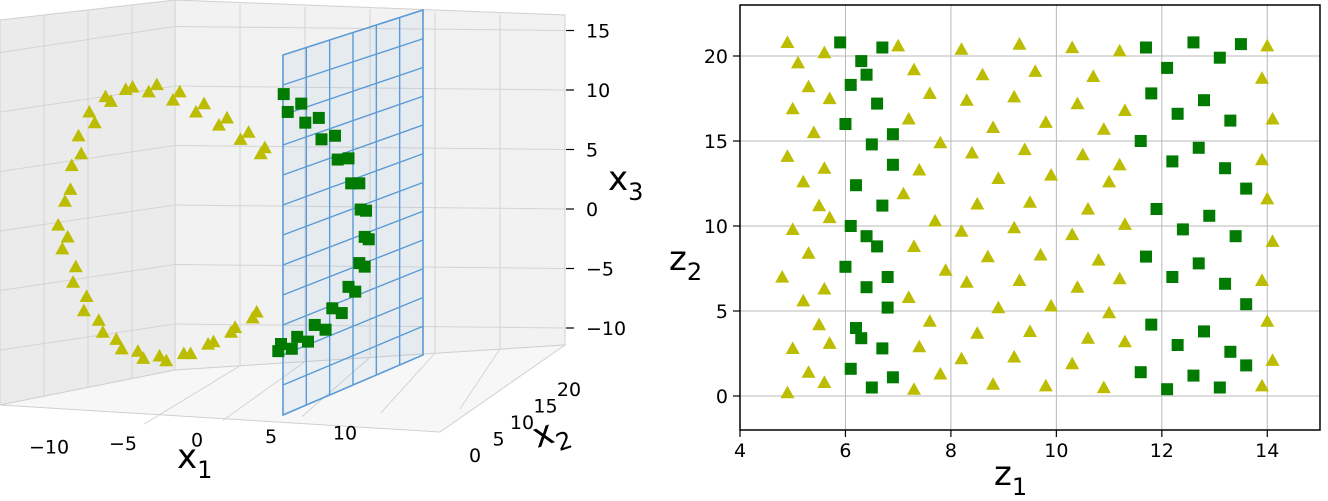 The image size is (1328, 501). Describe the element at coordinates (716, 57) in the screenshot. I see `tick-label-y: 20` at that location.